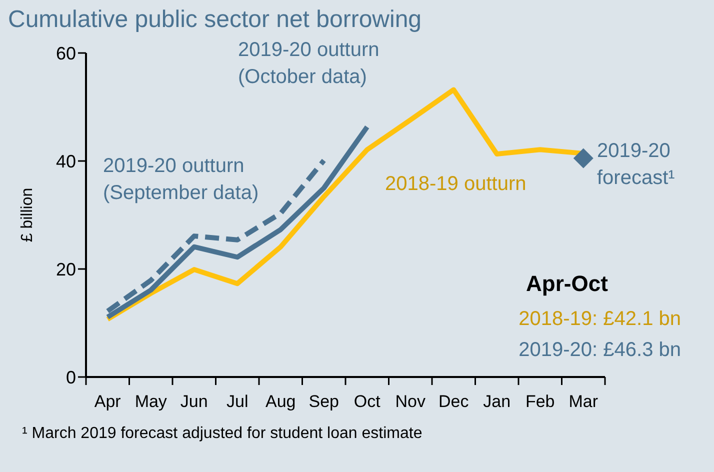 Image resolution: width=714 pixels, height=472 pixels. I want to click on annotation: 2019-20: £46.3 bn, so click(599, 350).